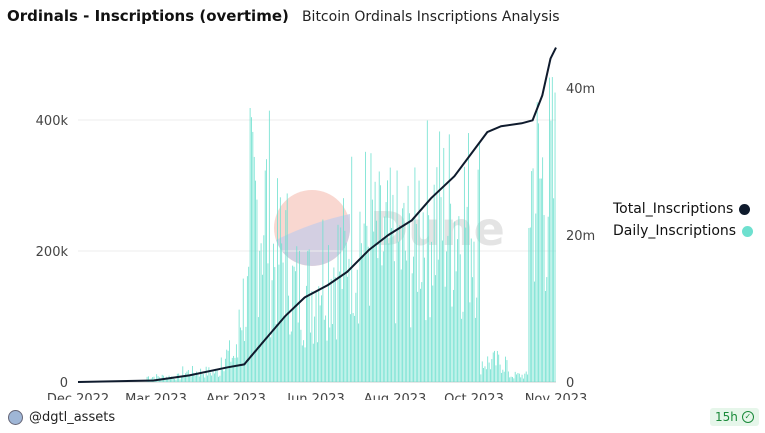 Image resolution: width=765 pixels, height=433 pixels. Describe the element at coordinates (72, 417) in the screenshot. I see `author-handle: @dgtl_assets` at that location.